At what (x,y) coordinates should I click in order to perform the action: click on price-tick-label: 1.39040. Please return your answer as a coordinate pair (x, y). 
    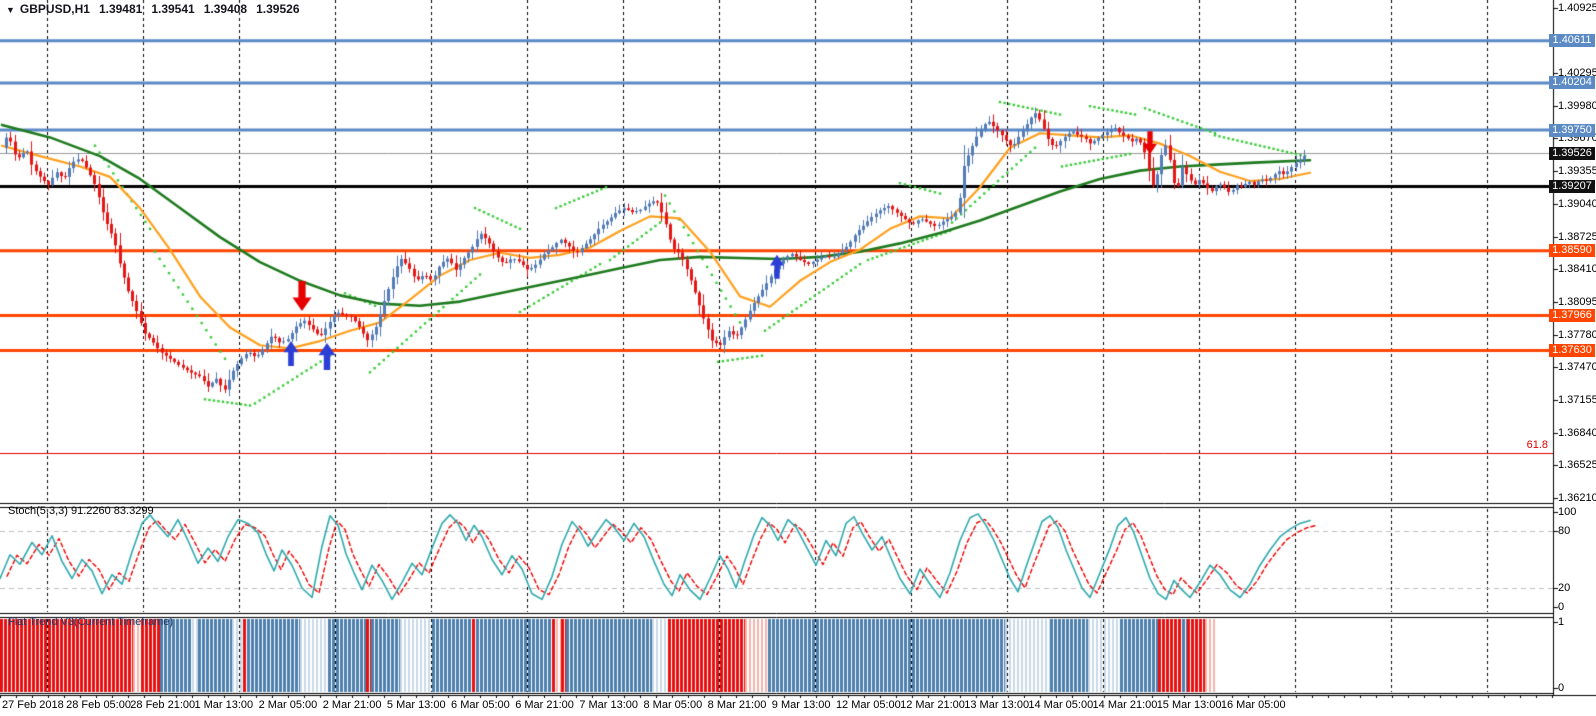
    Looking at the image, I should click on (1577, 203).